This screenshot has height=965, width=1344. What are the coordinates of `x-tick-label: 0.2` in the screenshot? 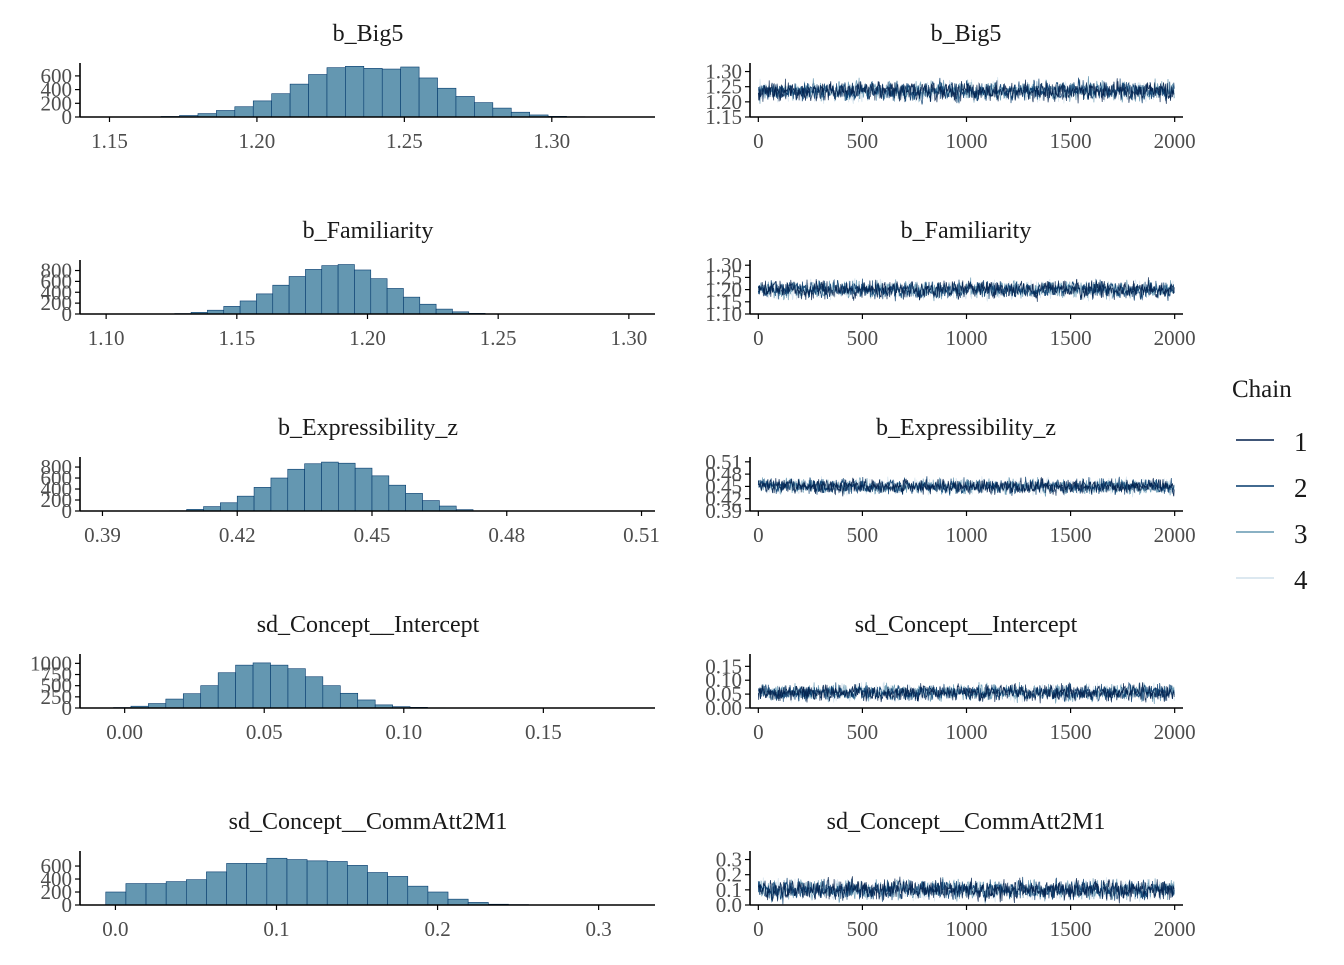 It's located at (437, 929).